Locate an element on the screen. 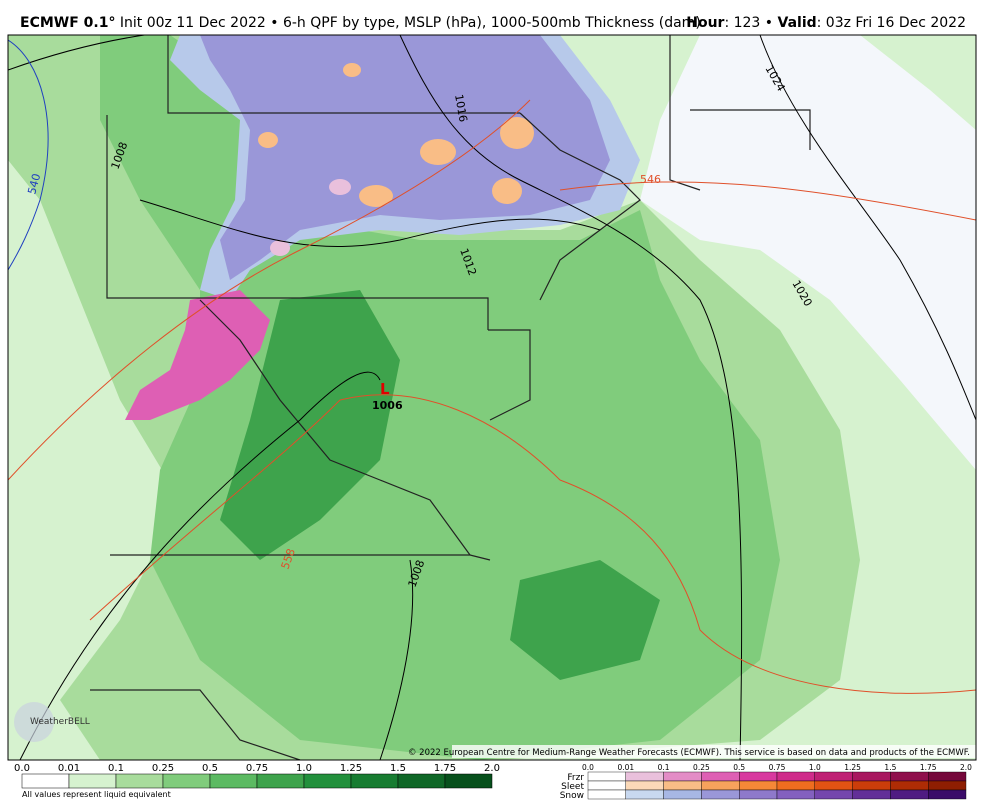 Image resolution: width=984 pixels, height=812 pixels. isobar-label: 1016 is located at coordinates (461, 108).